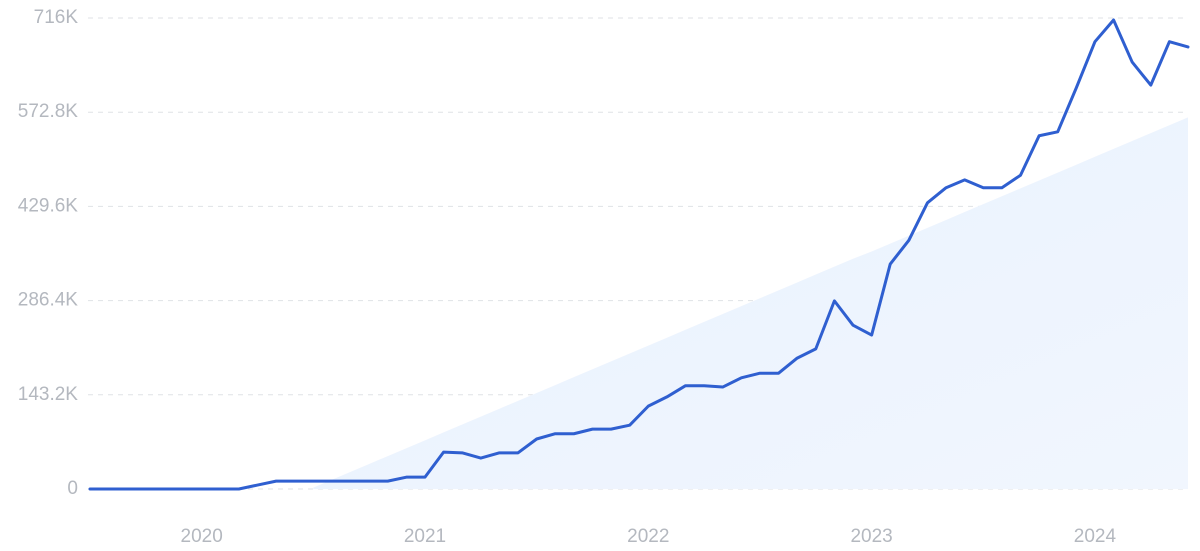  Describe the element at coordinates (56, 17) in the screenshot. I see `y-tick-label: 716K` at that location.